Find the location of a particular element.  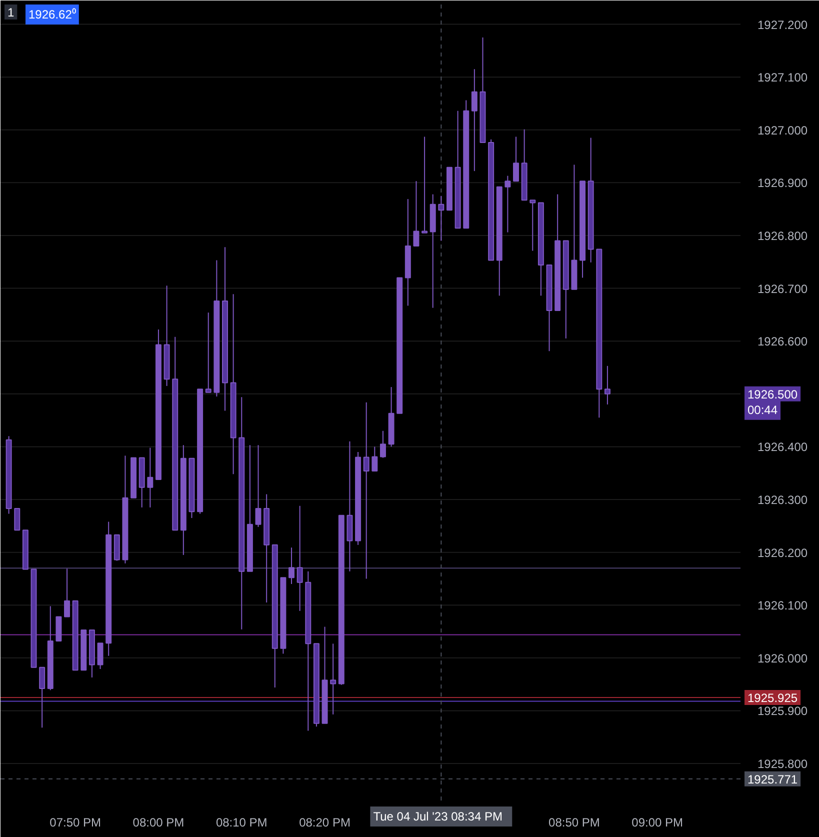

ref-line-label: 1925.925 is located at coordinates (773, 698).